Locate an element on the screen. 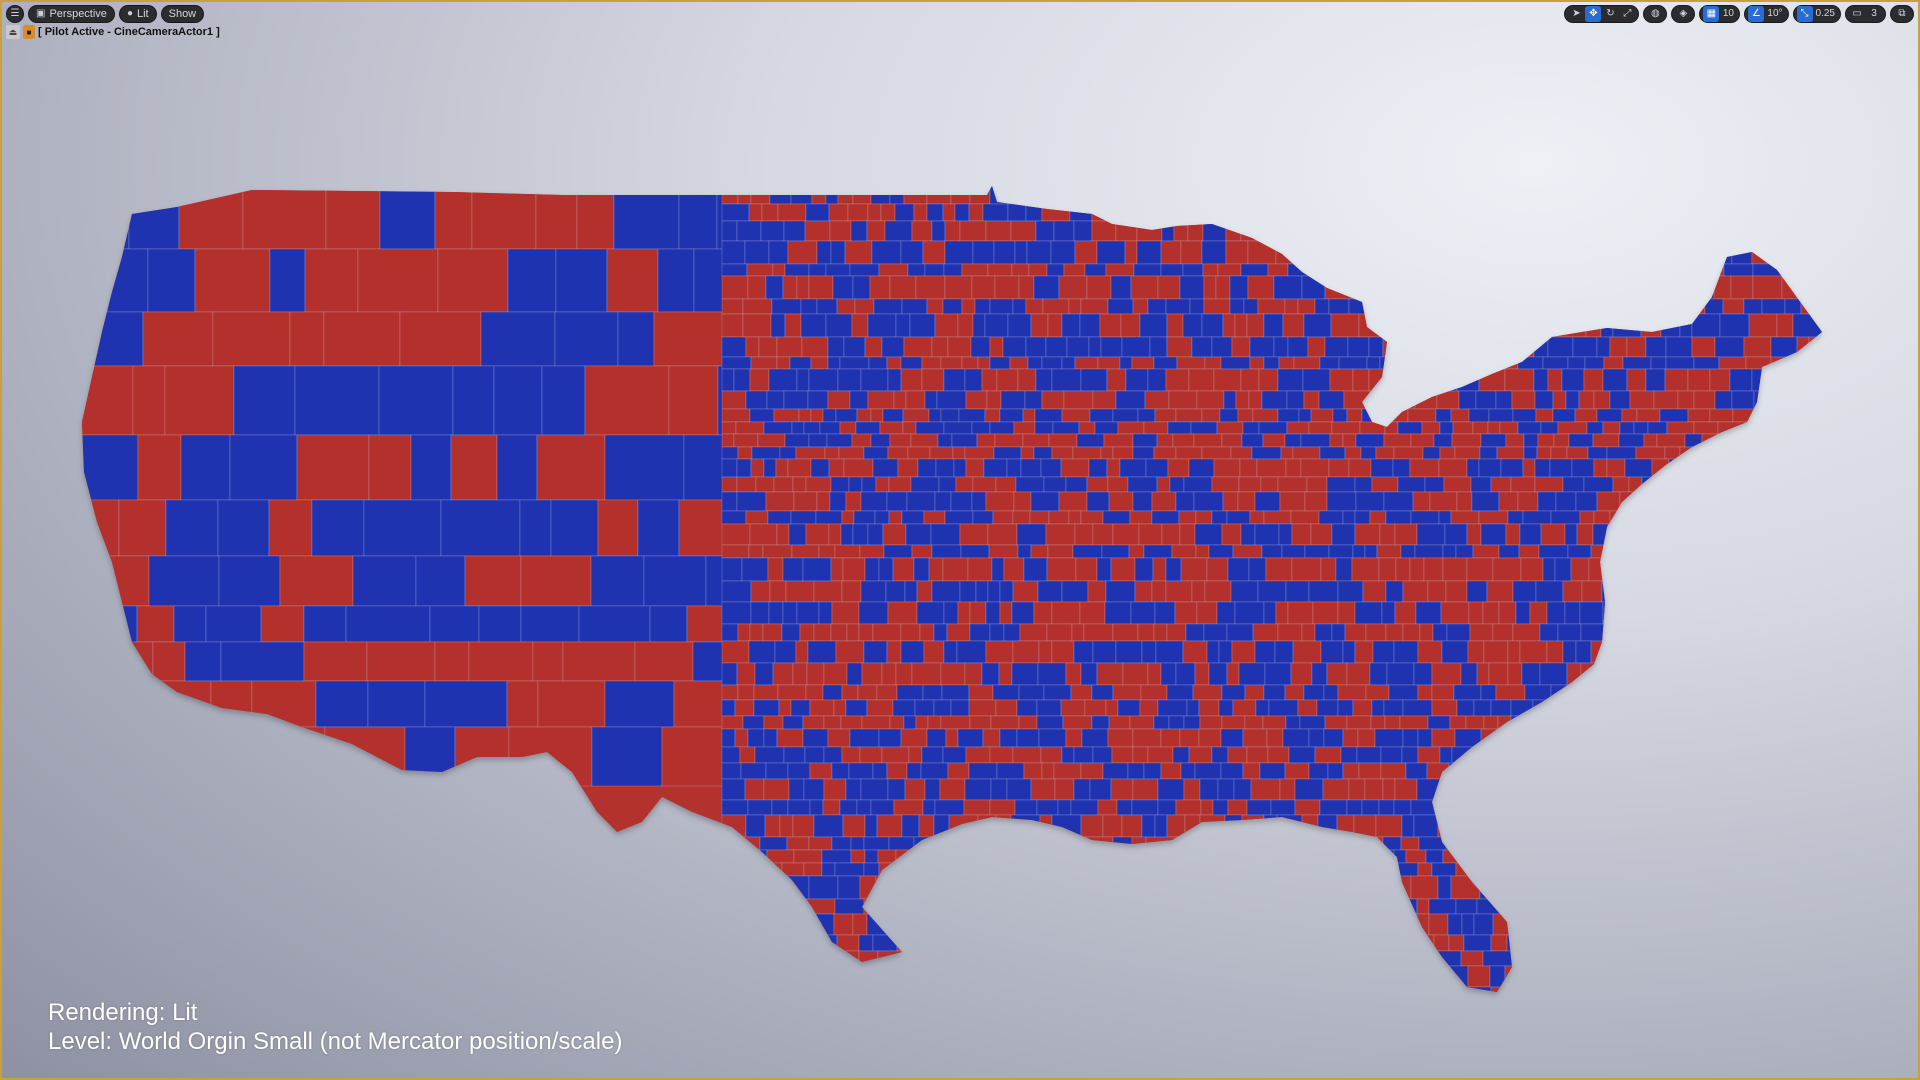  perspective-button: ▣ Perspective is located at coordinates (71, 14).